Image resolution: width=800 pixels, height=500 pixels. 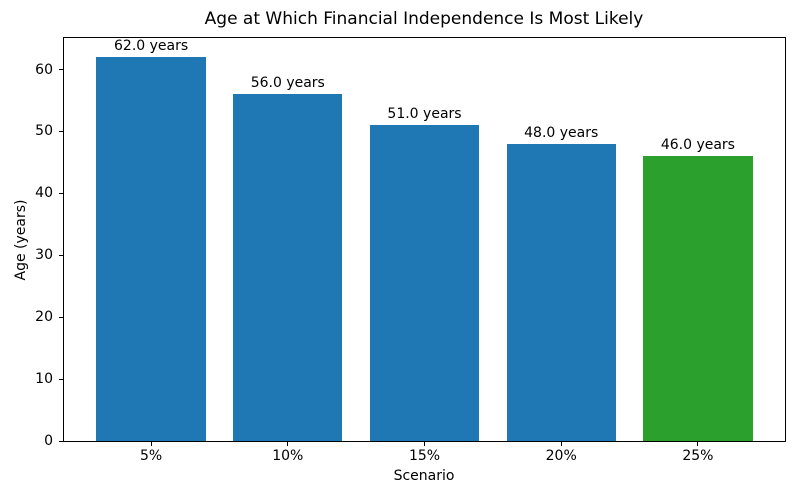 What do you see at coordinates (44, 131) in the screenshot?
I see `y-tick-label: 50` at bounding box center [44, 131].